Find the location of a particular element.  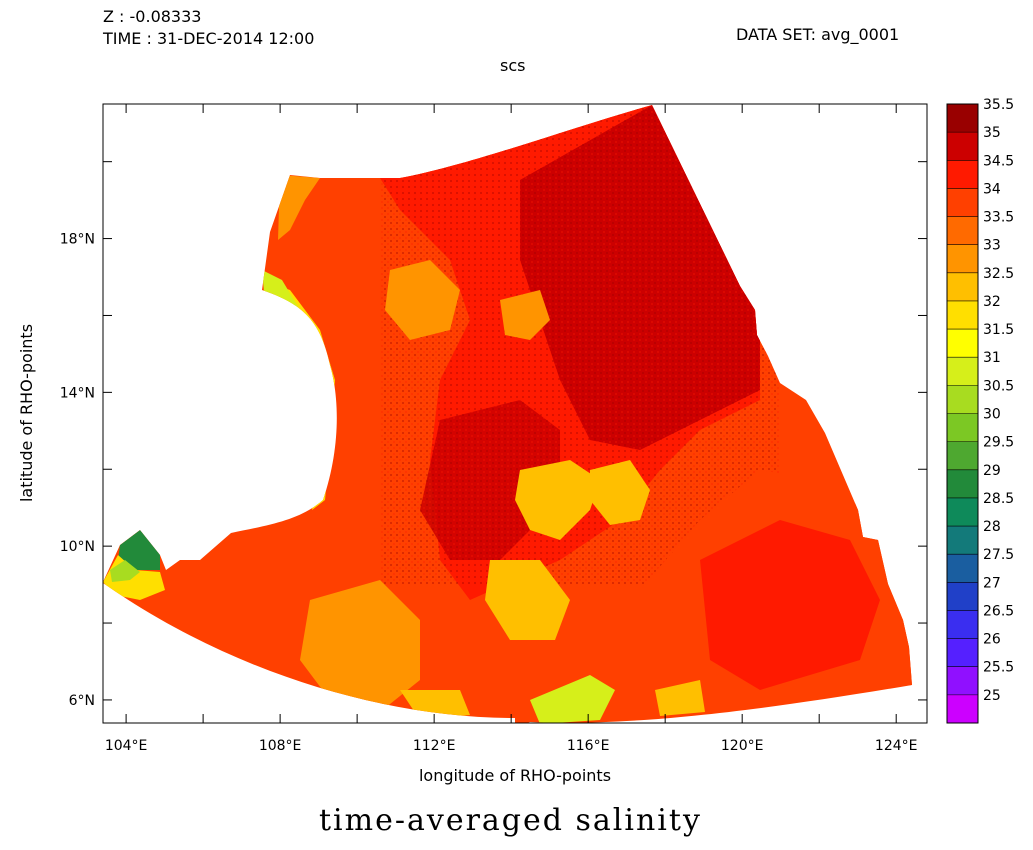

colorbar-level-label: 34.5 is located at coordinates (998, 161).